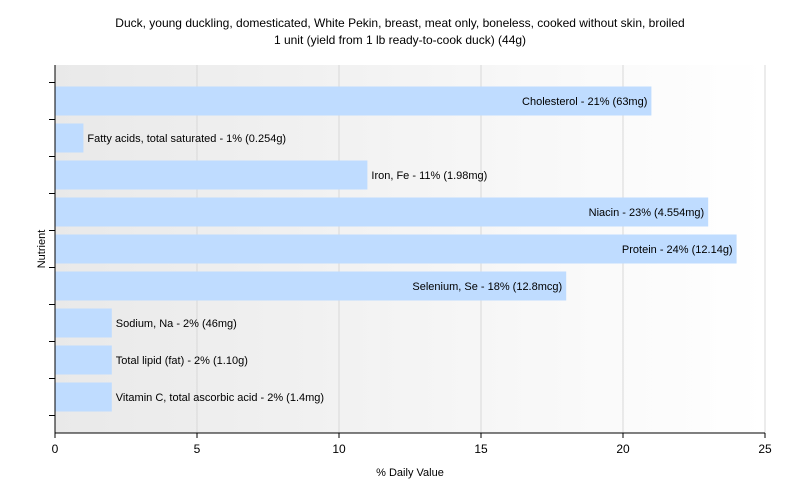 The width and height of the screenshot is (800, 500). Describe the element at coordinates (765, 449) in the screenshot. I see `x-tick-label: 25` at that location.